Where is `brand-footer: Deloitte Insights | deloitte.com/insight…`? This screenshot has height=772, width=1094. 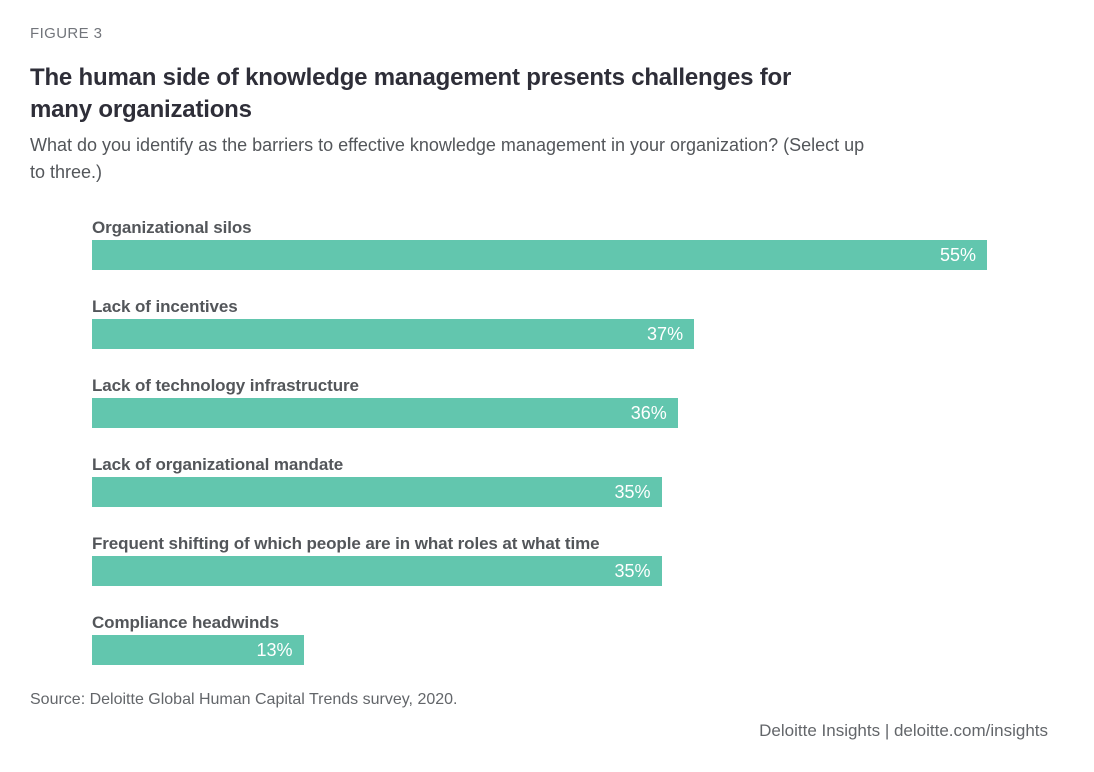 brand-footer: Deloitte Insights | deloitte.com/insight… is located at coordinates (903, 730).